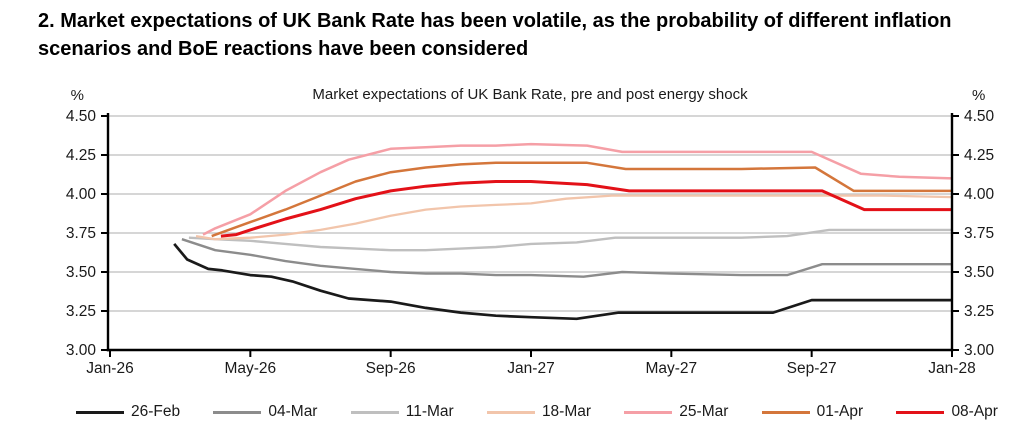 The height and width of the screenshot is (440, 1020). What do you see at coordinates (293, 411) in the screenshot?
I see `legend-label: 04-Mar` at bounding box center [293, 411].